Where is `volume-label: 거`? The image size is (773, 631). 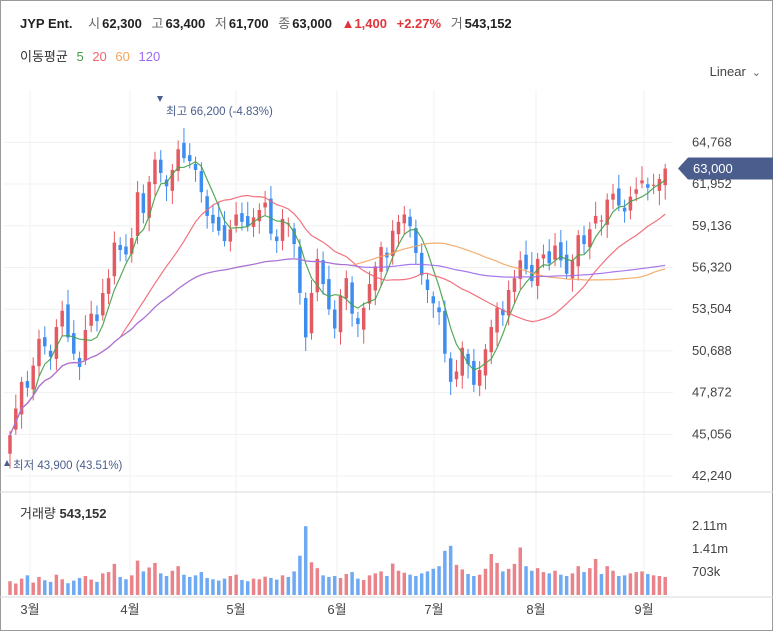
volume-label: 거 is located at coordinates (456, 23).